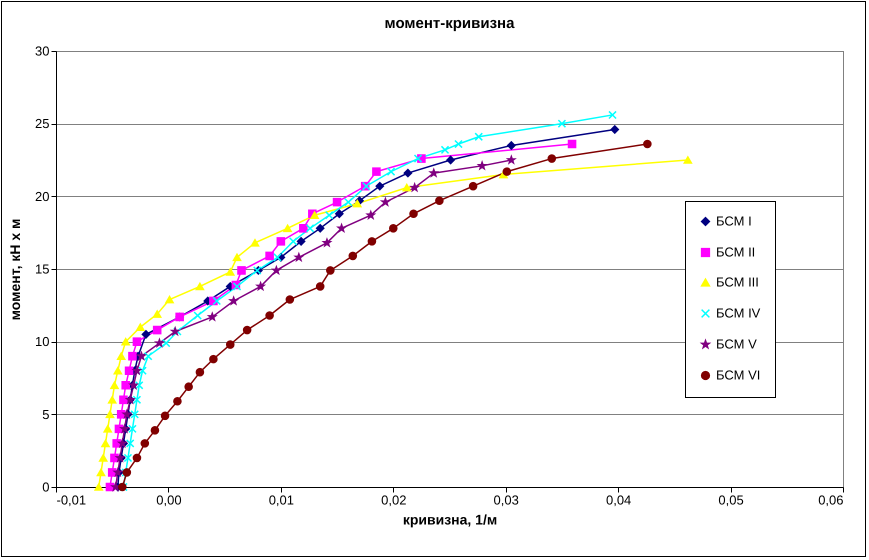 The image size is (869, 560). What do you see at coordinates (15, 269) in the screenshot?
I see `y-axis-title: момент, кН х м` at bounding box center [15, 269].